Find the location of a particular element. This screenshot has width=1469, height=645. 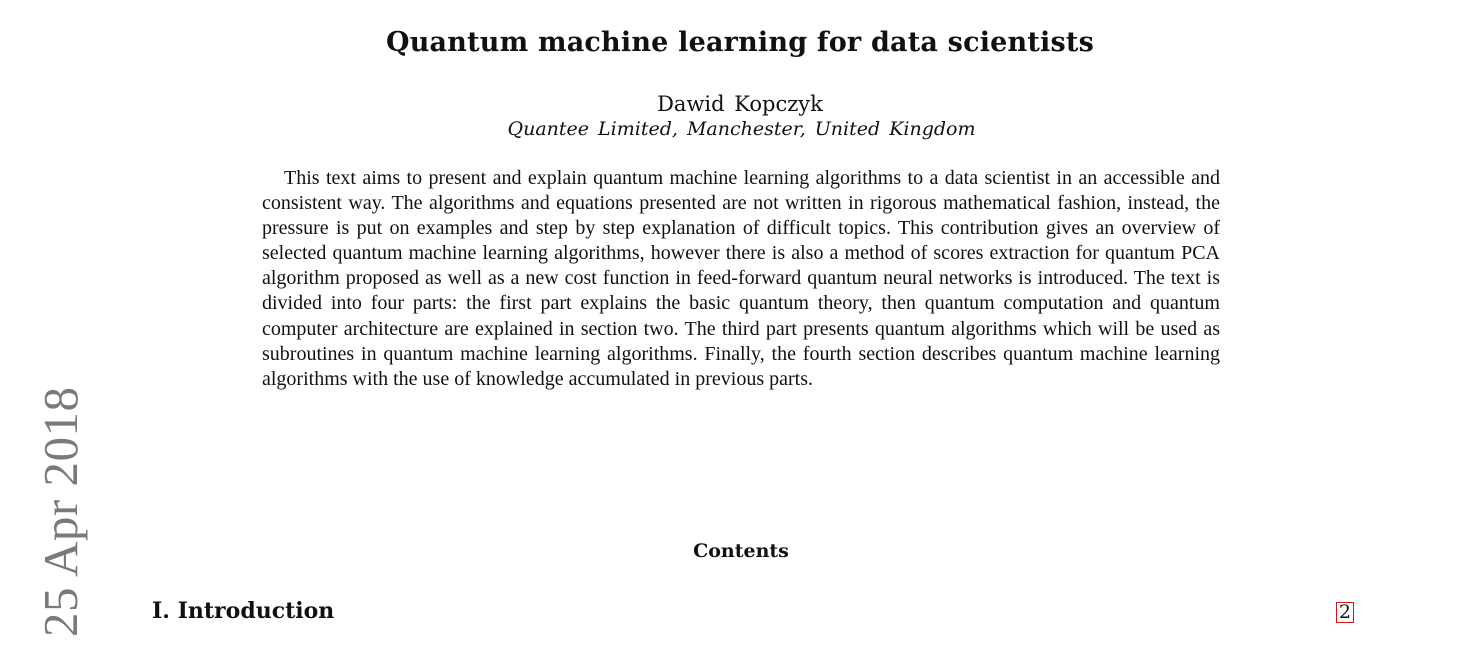

contents-heading: Contents is located at coordinates (741, 551).